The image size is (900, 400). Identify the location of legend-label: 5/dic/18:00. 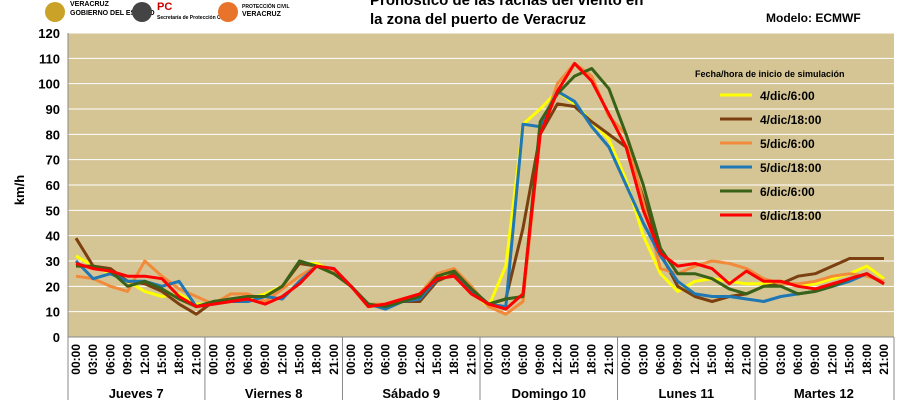
(791, 168).